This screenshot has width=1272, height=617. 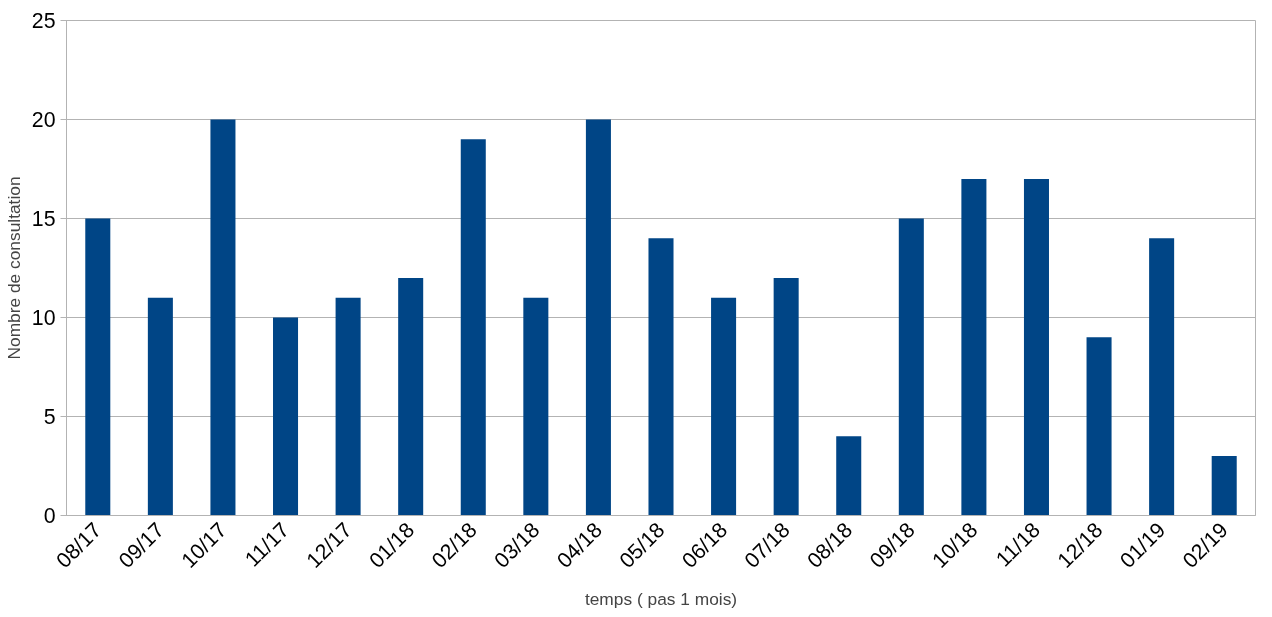 I want to click on y-tick-label: 10, so click(x=43, y=318).